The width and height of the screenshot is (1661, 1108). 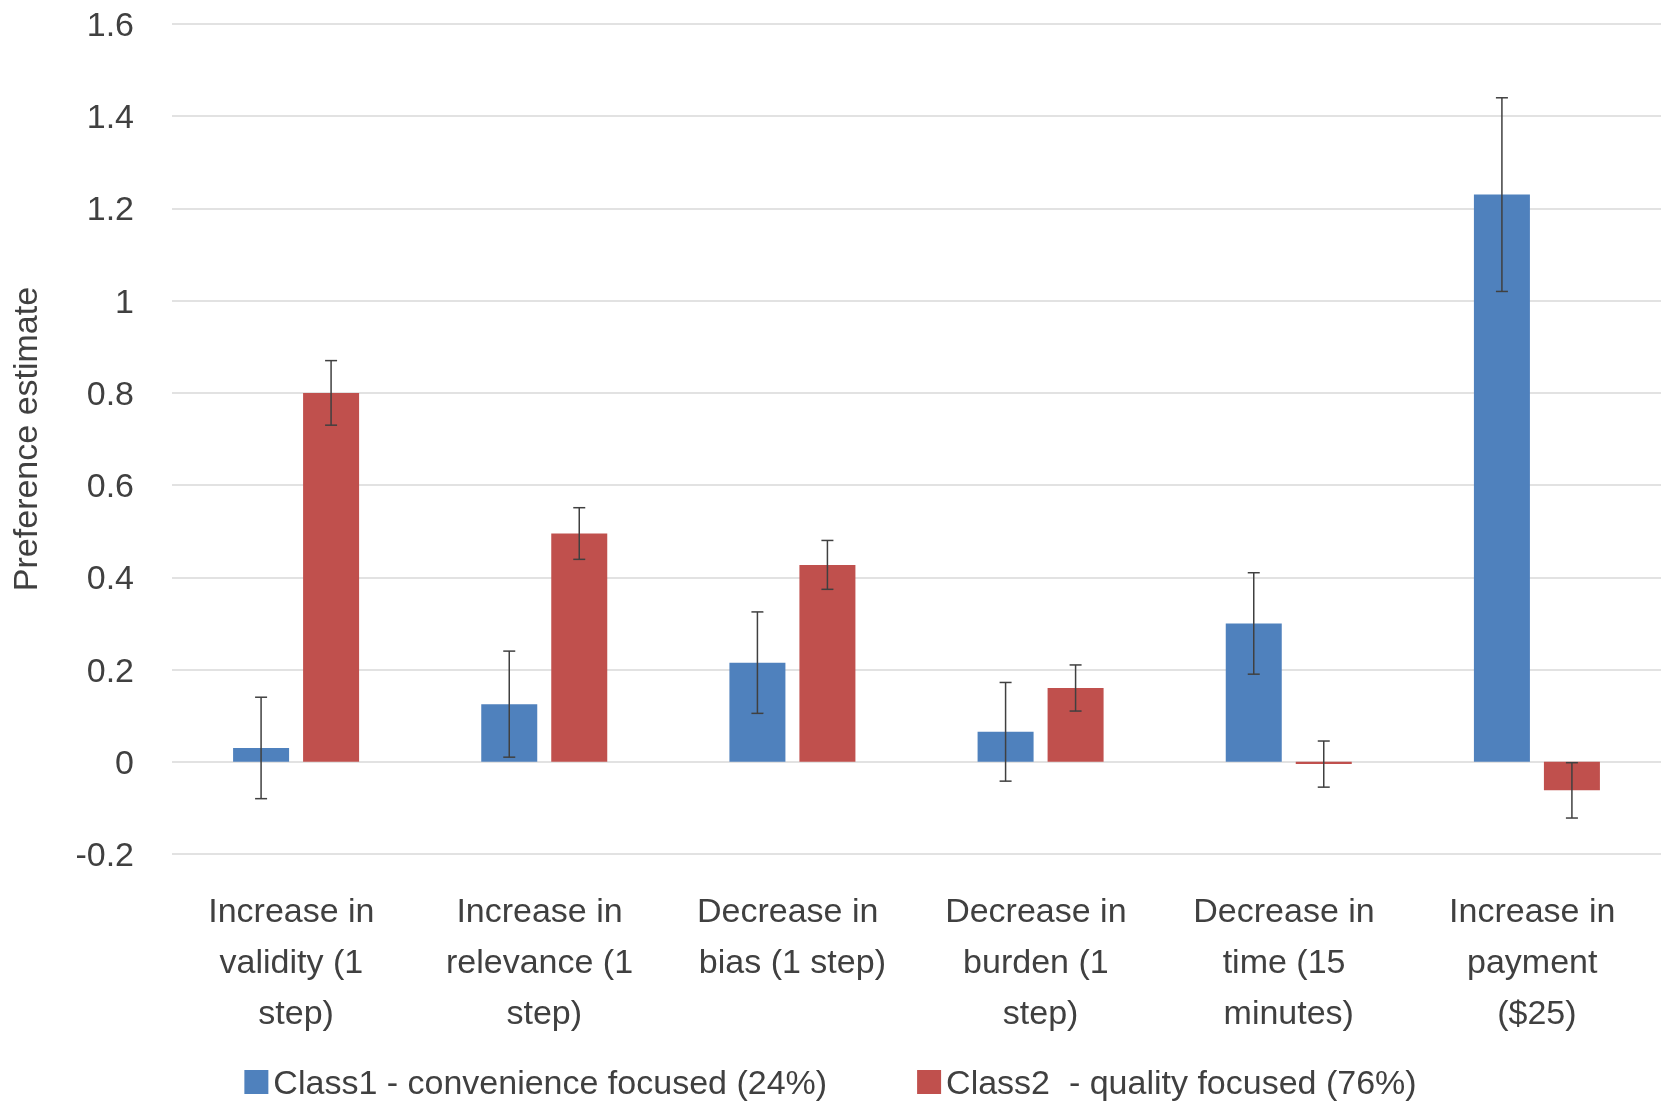 What do you see at coordinates (1289, 960) in the screenshot?
I see `x-tick-label: Decrease in time (15 minutes)` at bounding box center [1289, 960].